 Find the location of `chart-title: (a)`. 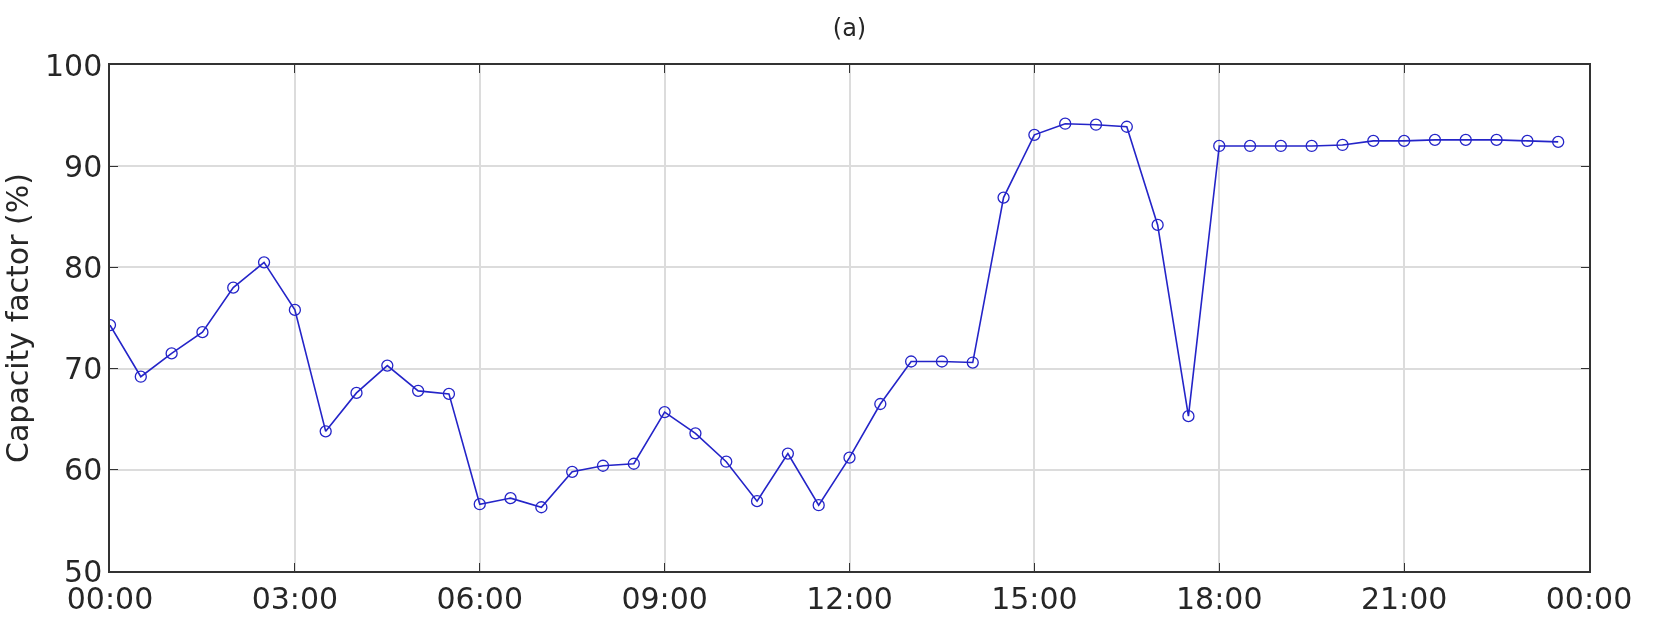

chart-title: (a) is located at coordinates (849, 27).